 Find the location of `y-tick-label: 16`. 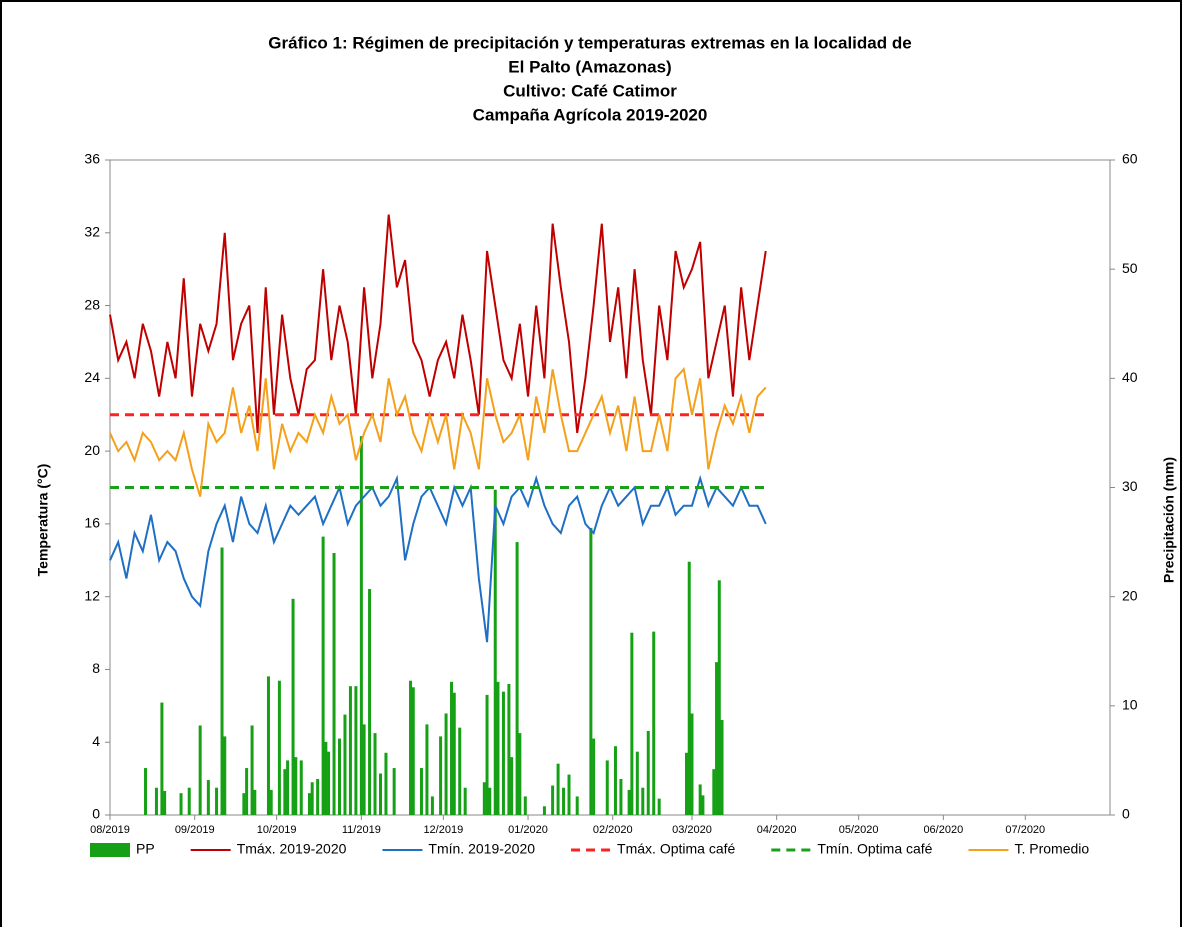

y-tick-label: 16 is located at coordinates (92, 523).